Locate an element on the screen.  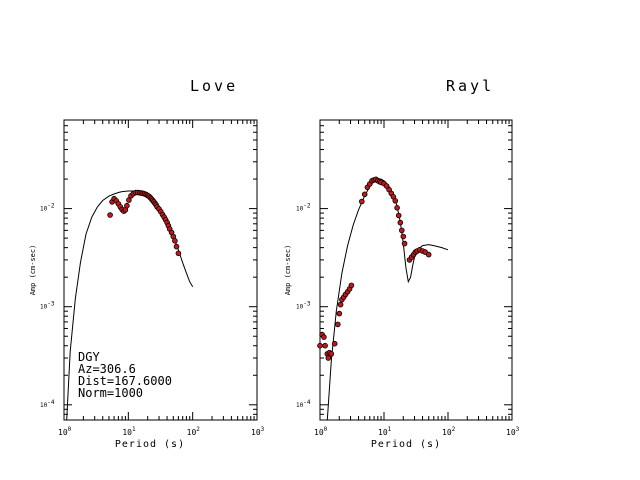
love-x-tick-label: 10³ is located at coordinates (258, 431).